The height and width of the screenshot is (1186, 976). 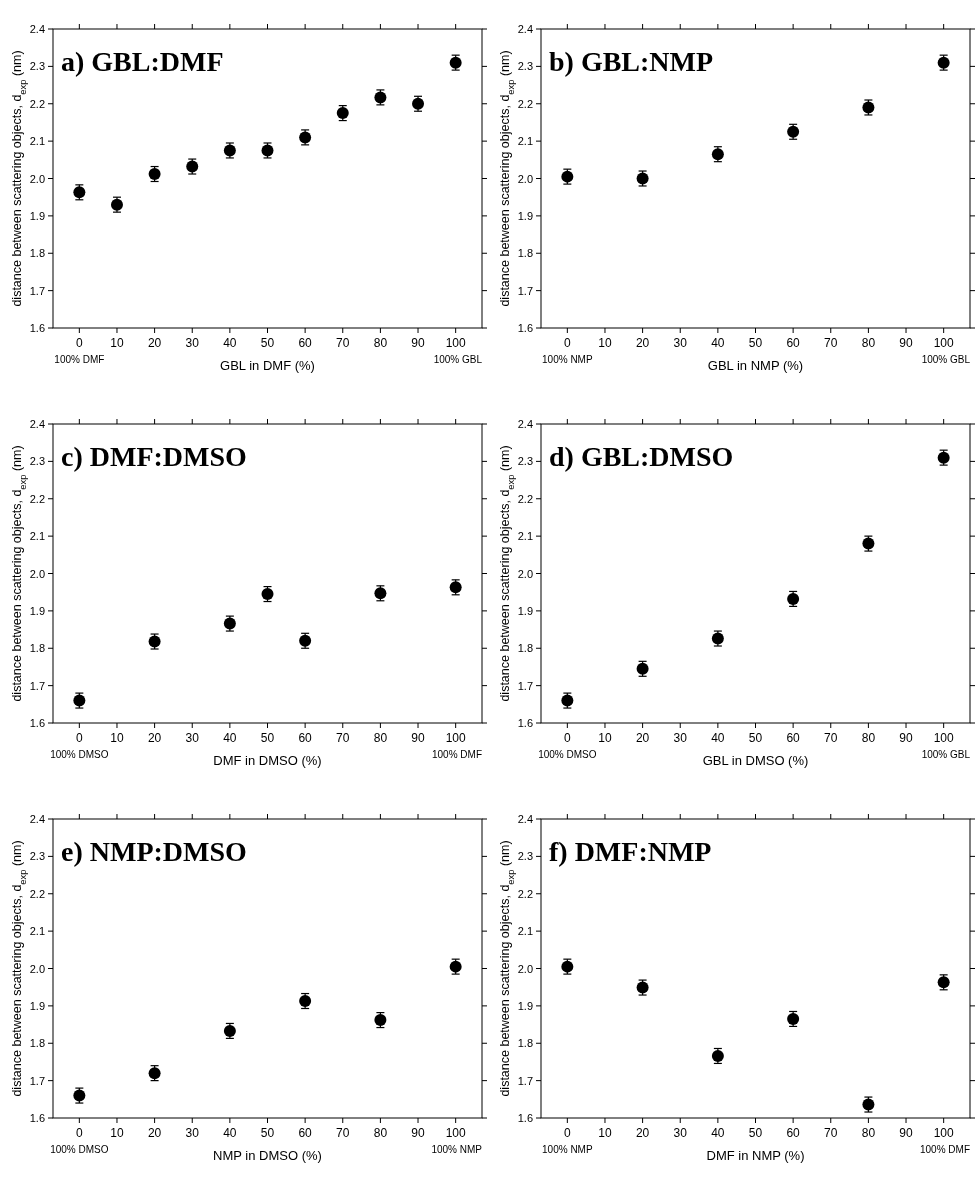 I want to click on x-axis-title: DMF in DMSO (%), so click(x=267, y=760).